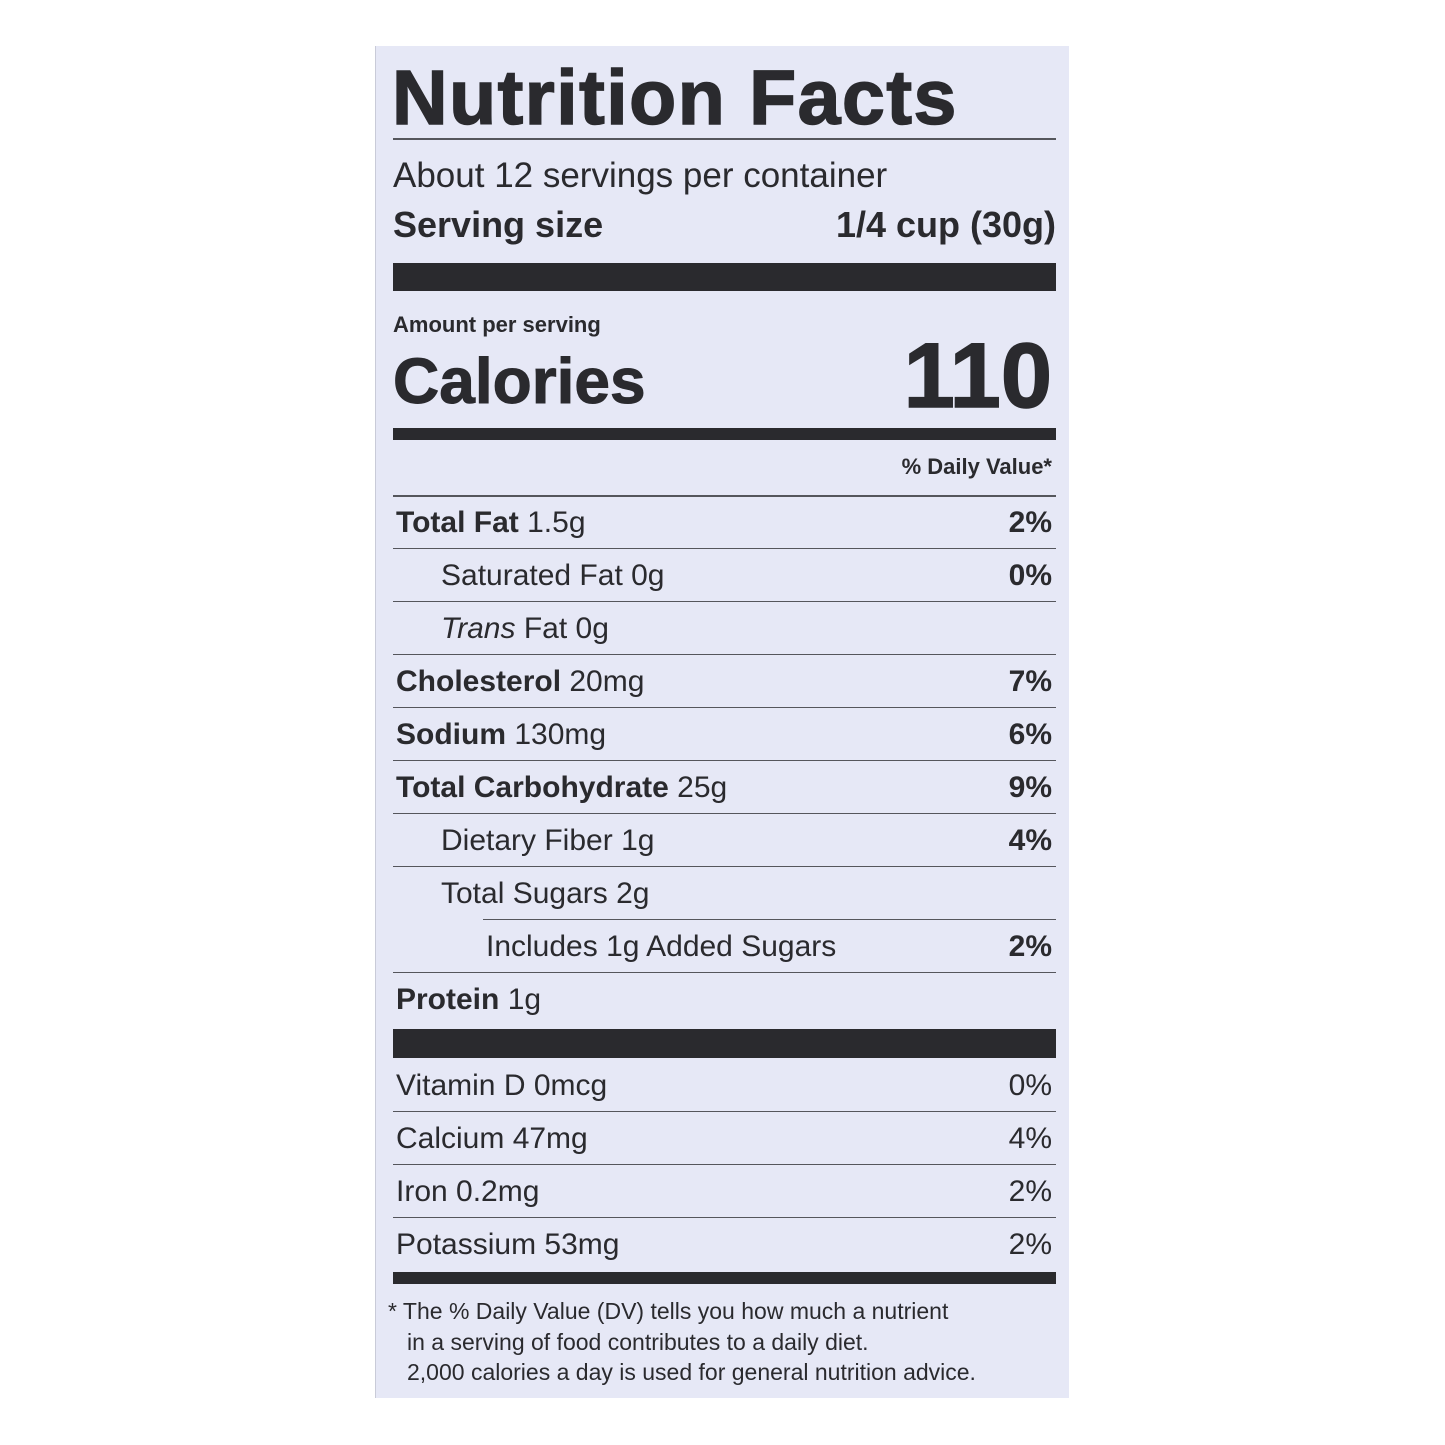 This screenshot has height=1445, width=1445. What do you see at coordinates (451, 734) in the screenshot?
I see `nutrient-label: Sodium` at bounding box center [451, 734].